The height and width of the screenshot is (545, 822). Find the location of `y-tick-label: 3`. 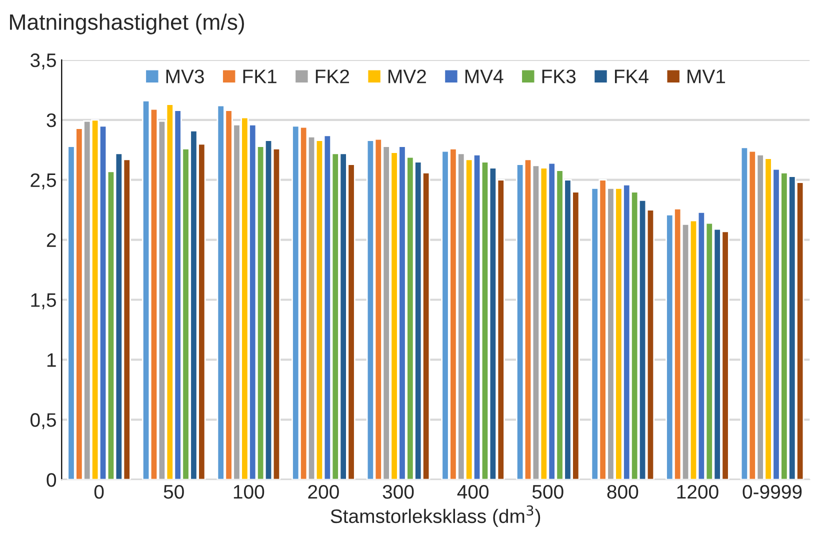

y-tick-label: 3 is located at coordinates (51, 120).